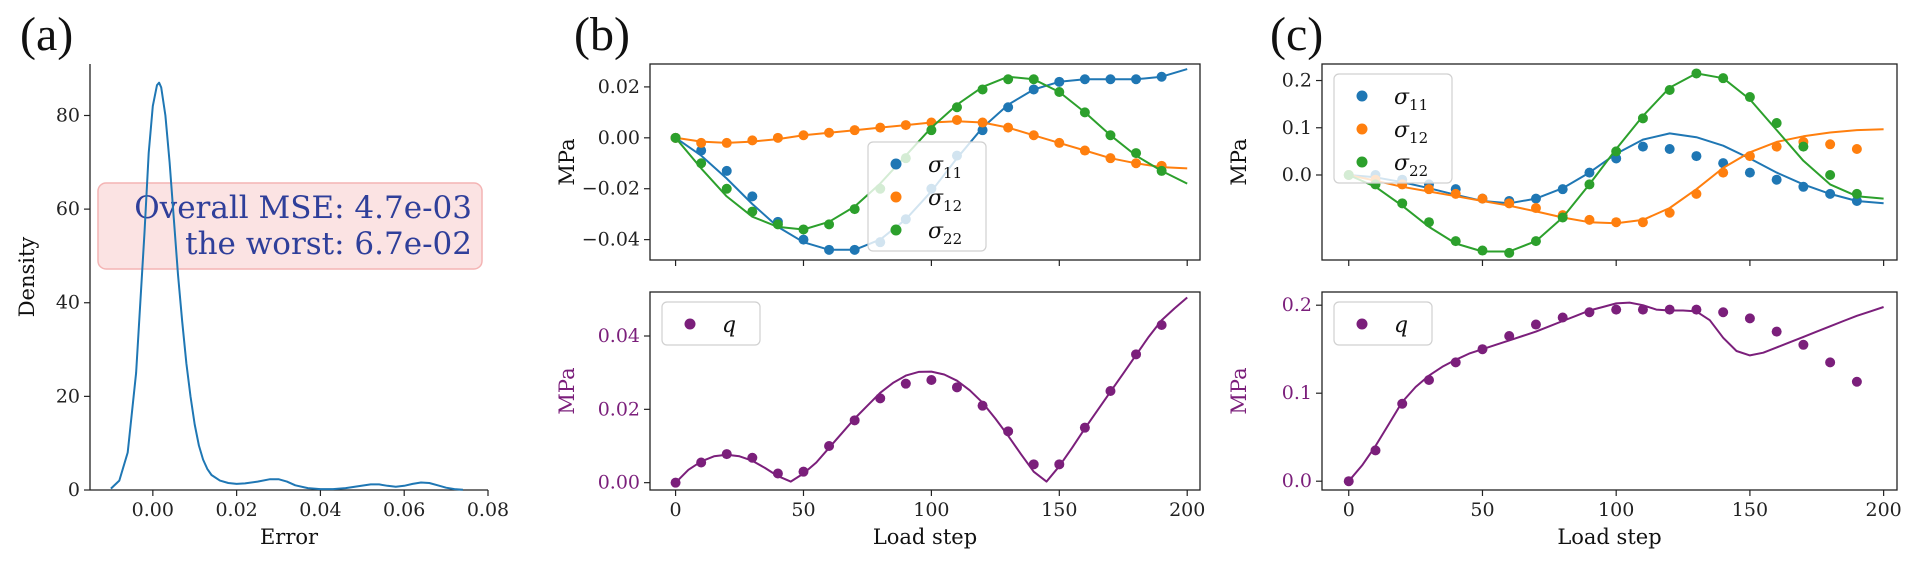 Image resolution: width=1931 pixels, height=572 pixels. What do you see at coordinates (27, 277) in the screenshot?
I see `y-axis-title: Density` at bounding box center [27, 277].